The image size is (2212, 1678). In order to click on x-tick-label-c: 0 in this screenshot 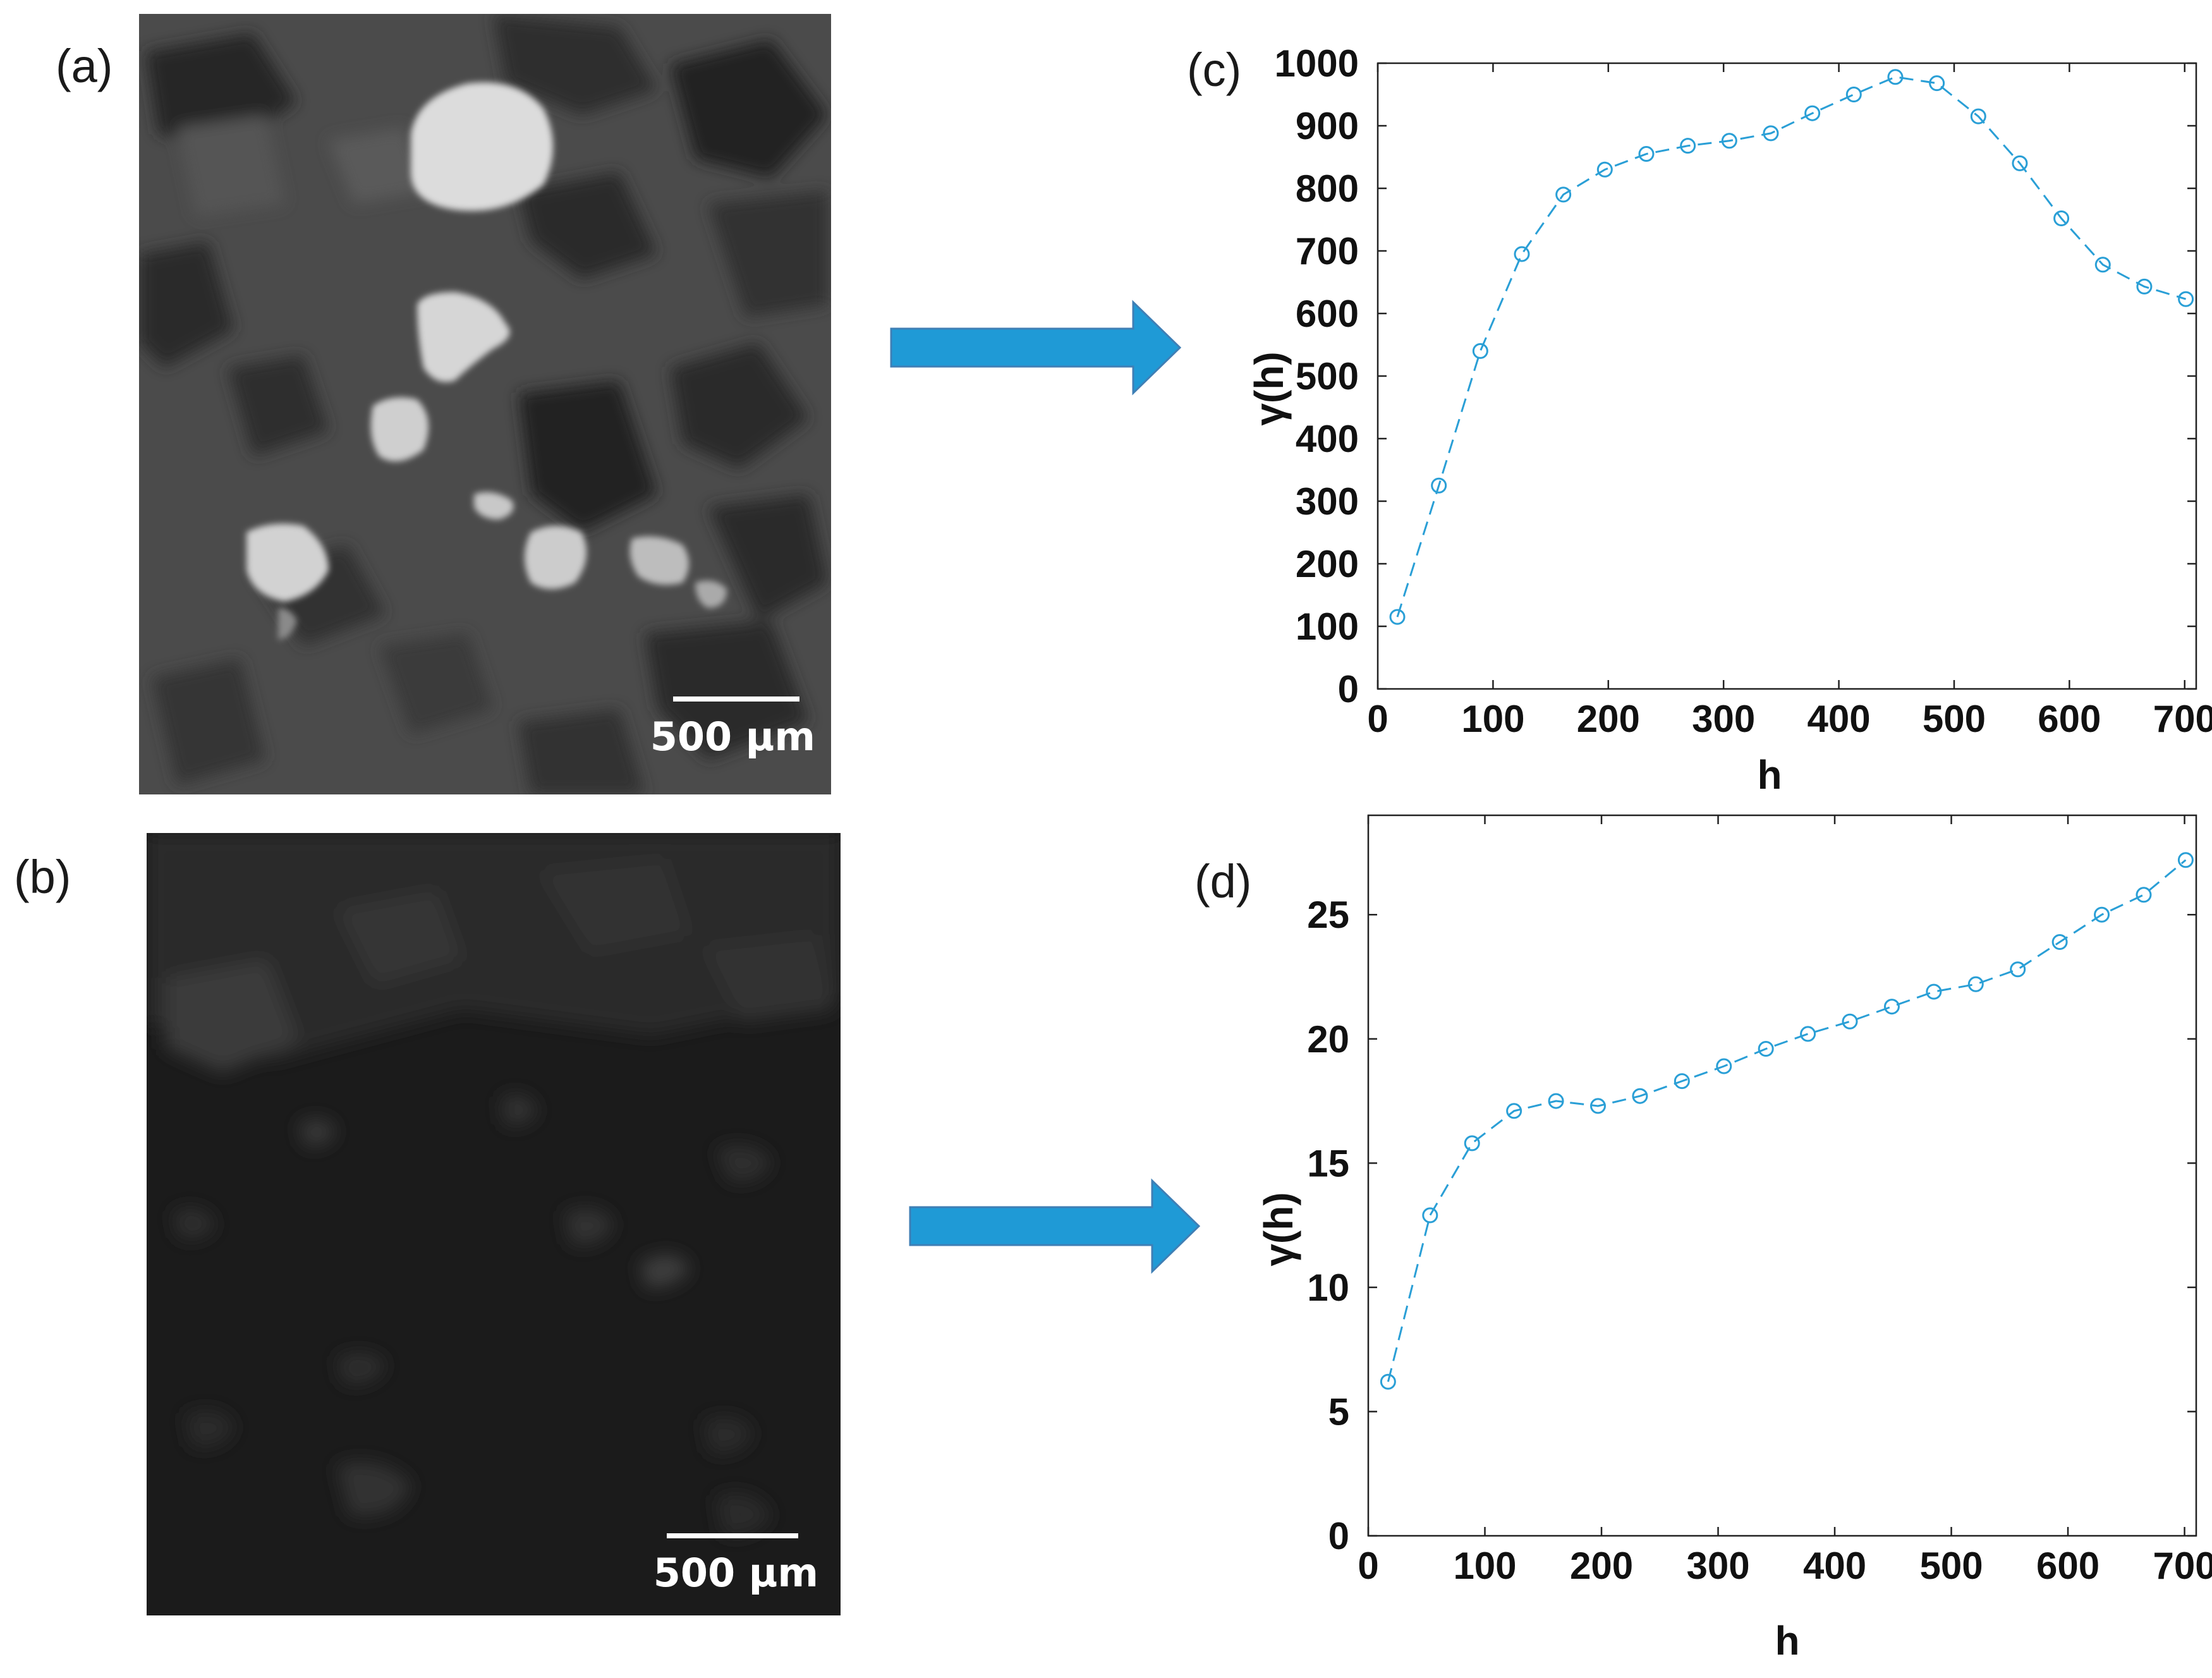, I will do `click(1377, 719)`.